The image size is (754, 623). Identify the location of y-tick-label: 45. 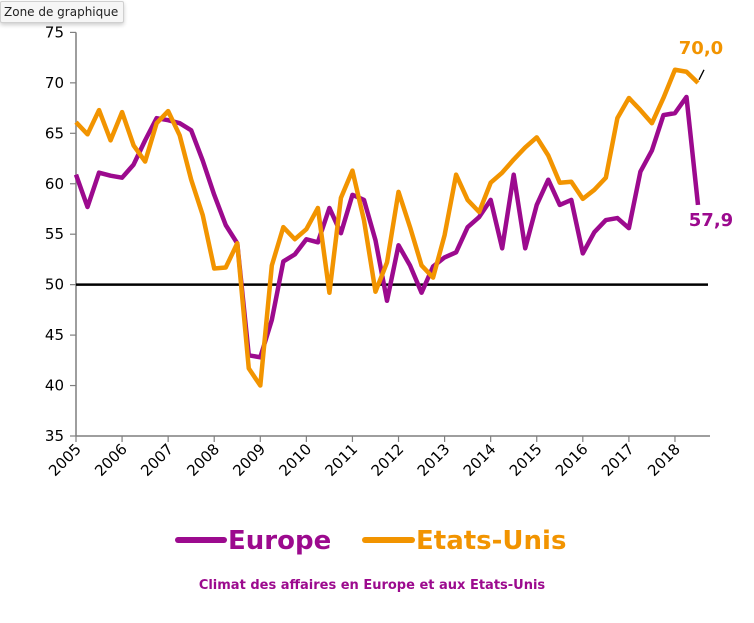
(54, 335).